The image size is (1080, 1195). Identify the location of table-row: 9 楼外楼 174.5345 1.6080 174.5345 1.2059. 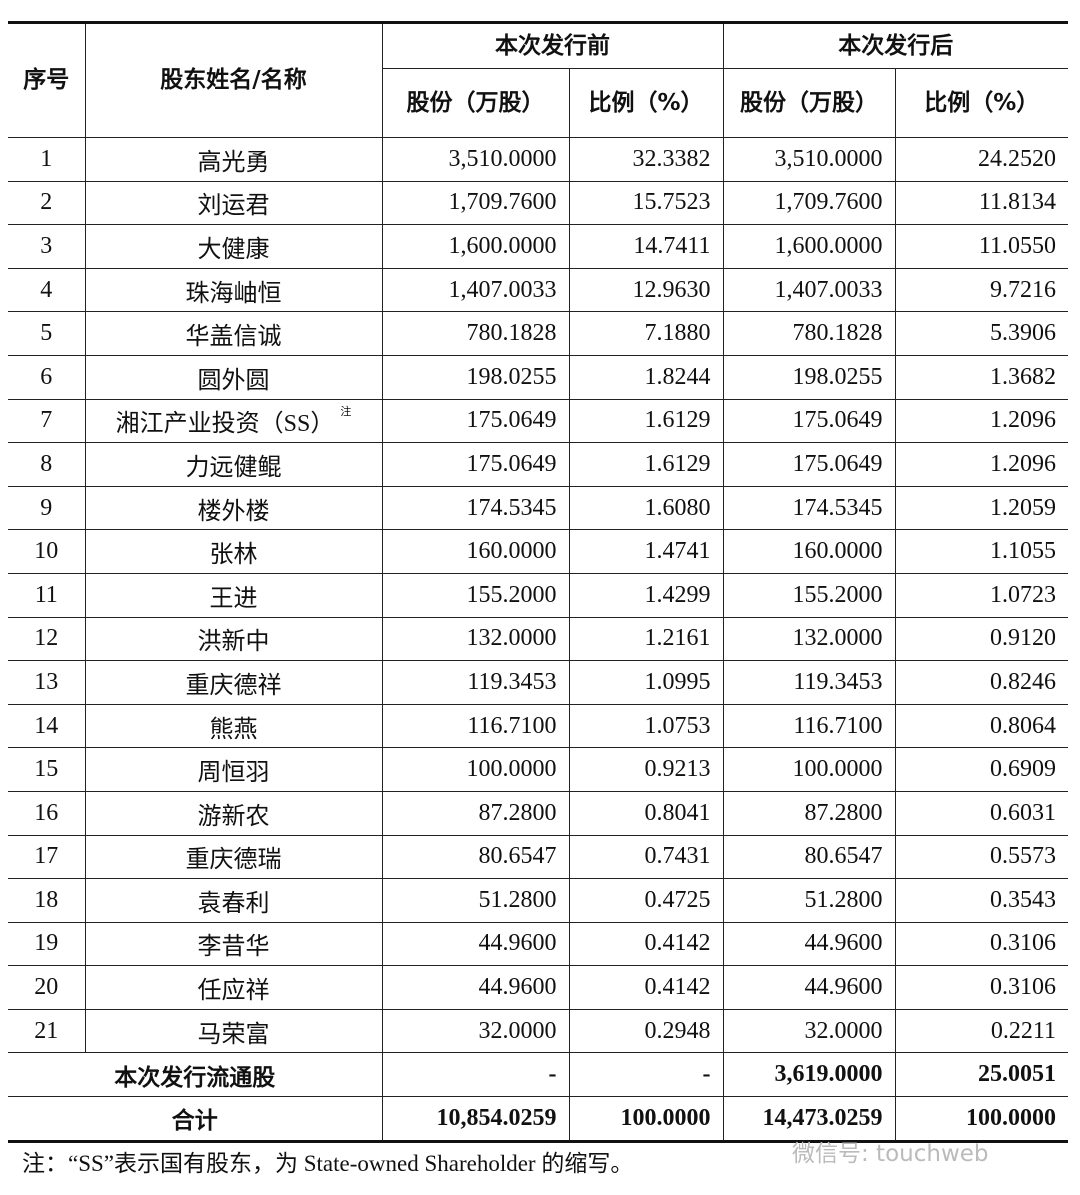
(538, 508).